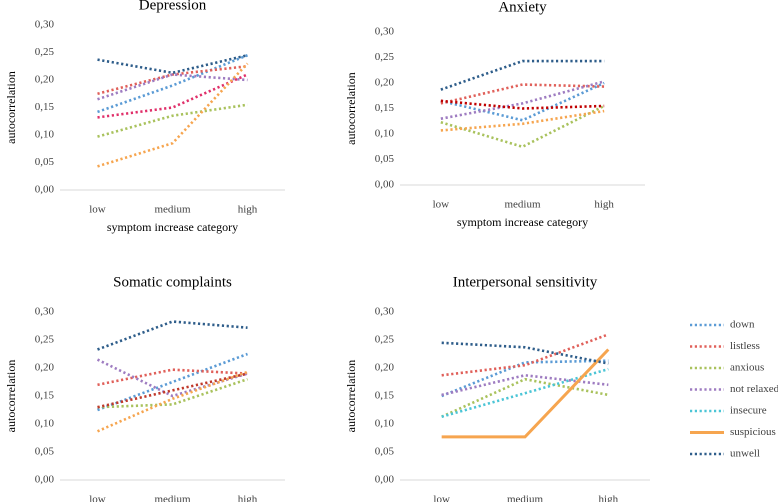 This screenshot has height=502, width=778. What do you see at coordinates (753, 432) in the screenshot?
I see `legend-label: suspicious` at bounding box center [753, 432].